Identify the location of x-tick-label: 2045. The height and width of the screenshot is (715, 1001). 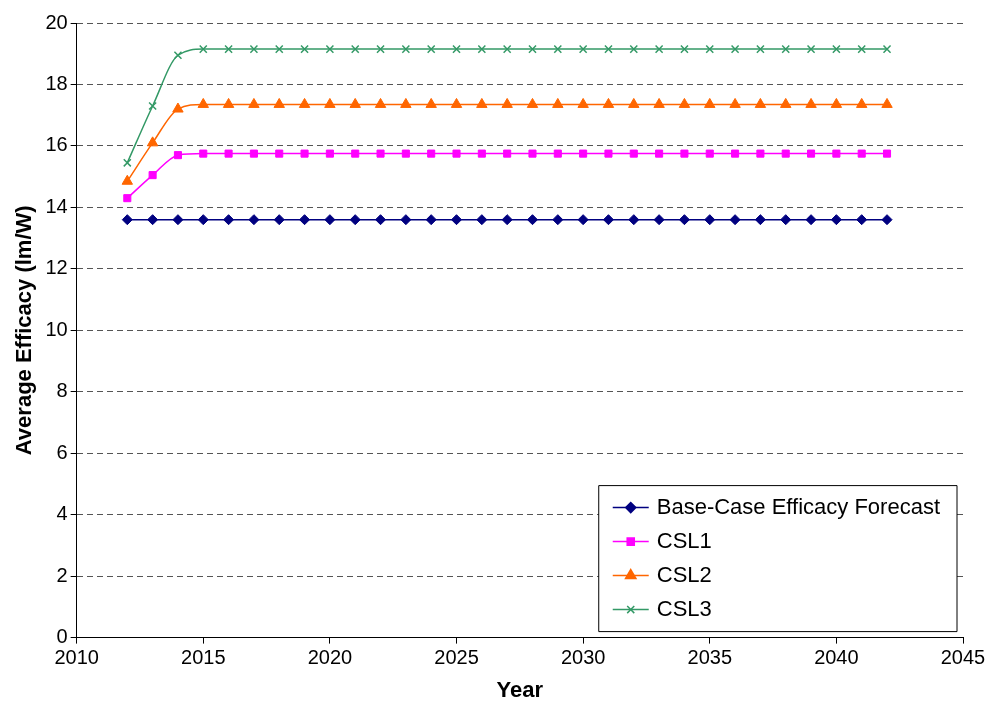
(963, 657).